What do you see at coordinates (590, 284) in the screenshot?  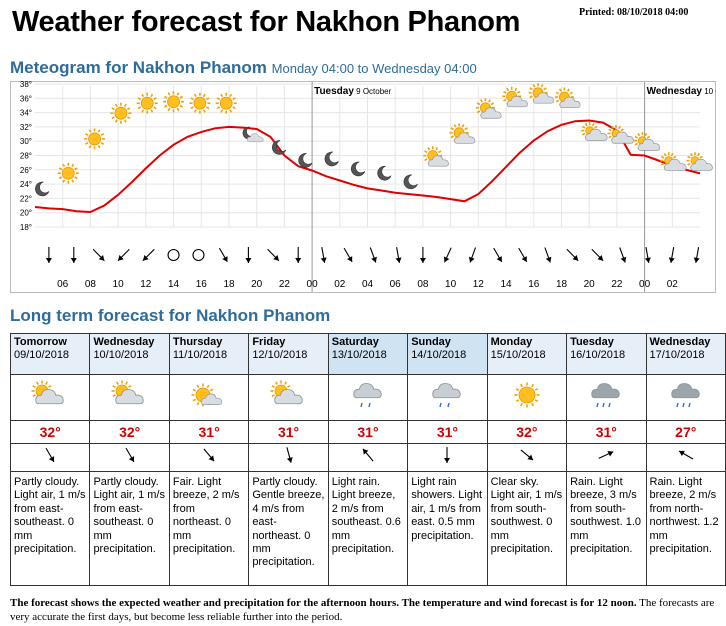 I see `x-tick-label: 20` at bounding box center [590, 284].